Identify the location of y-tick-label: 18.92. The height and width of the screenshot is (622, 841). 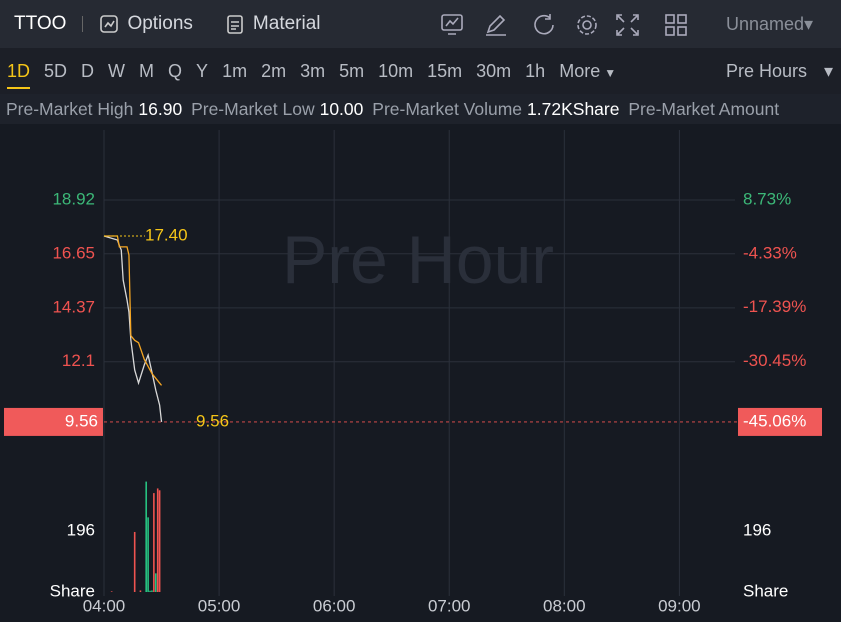
(73, 198).